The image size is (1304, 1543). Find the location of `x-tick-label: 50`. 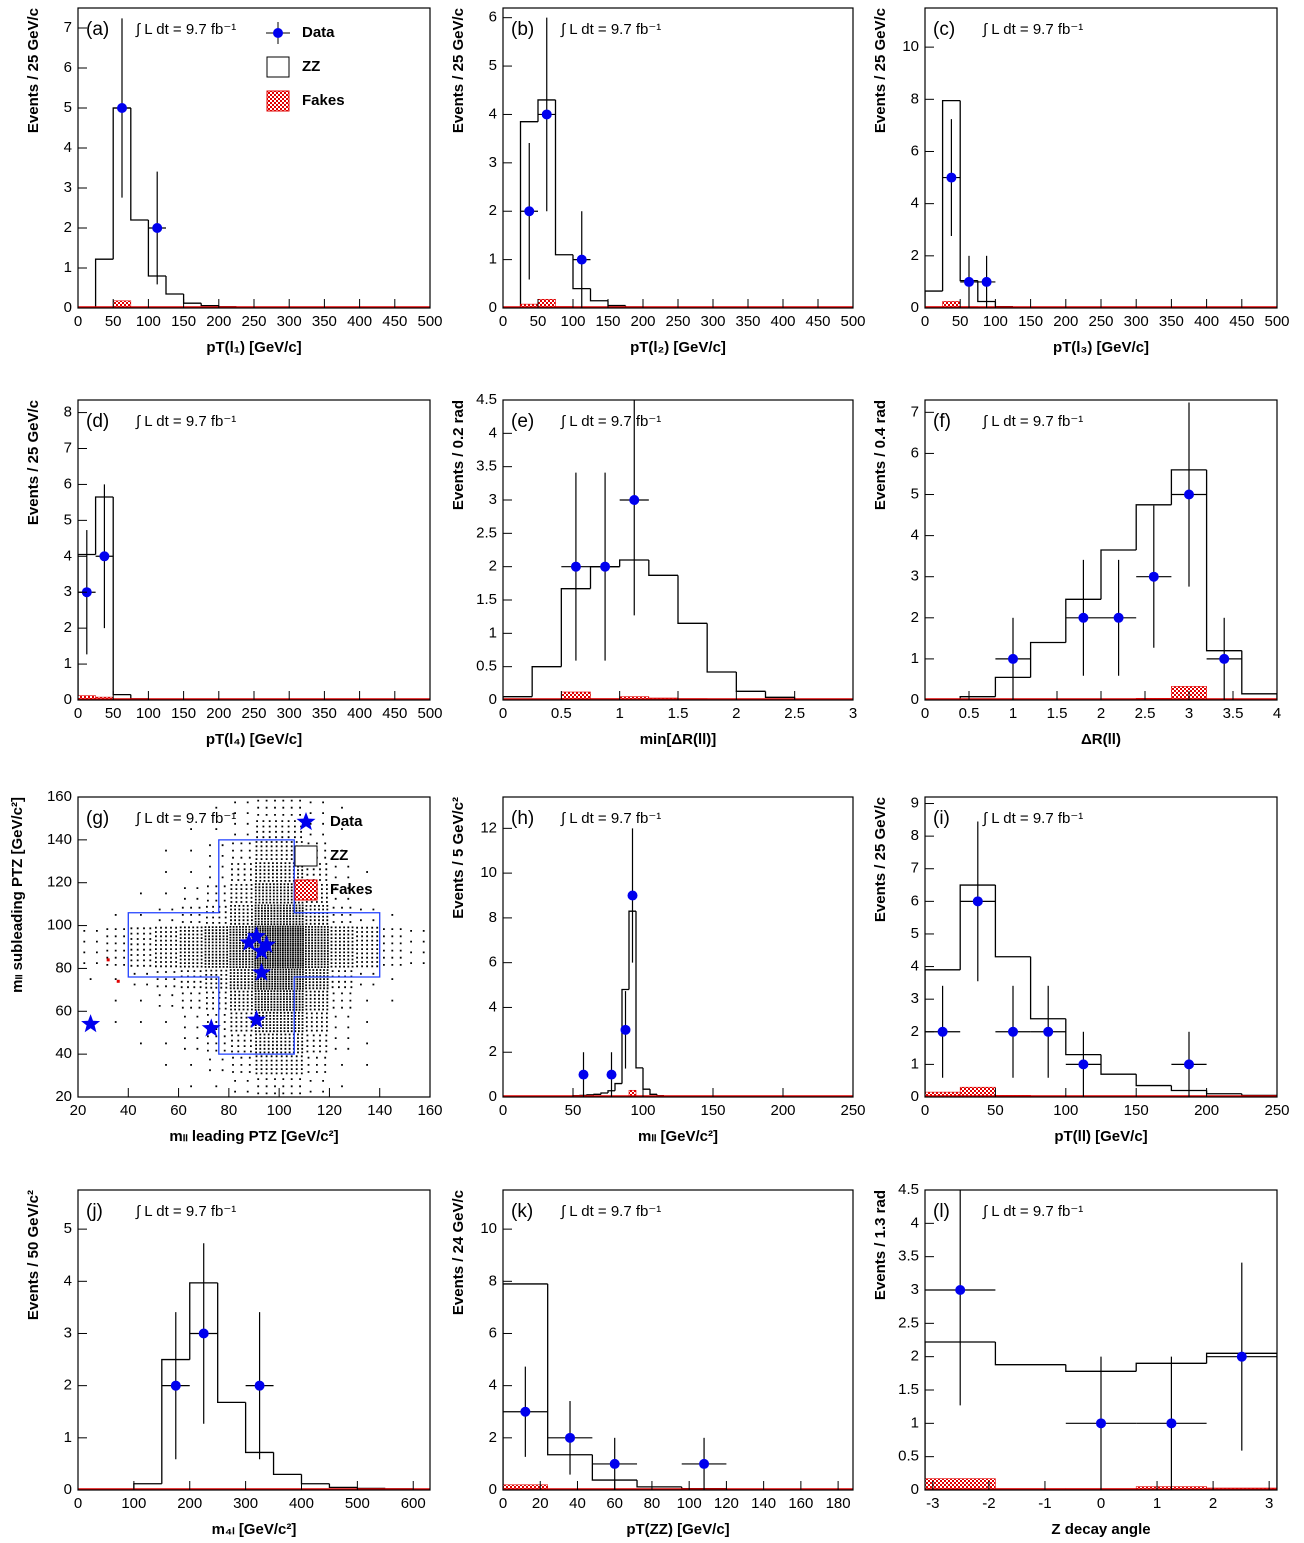

x-tick-label: 50 is located at coordinates (960, 321).